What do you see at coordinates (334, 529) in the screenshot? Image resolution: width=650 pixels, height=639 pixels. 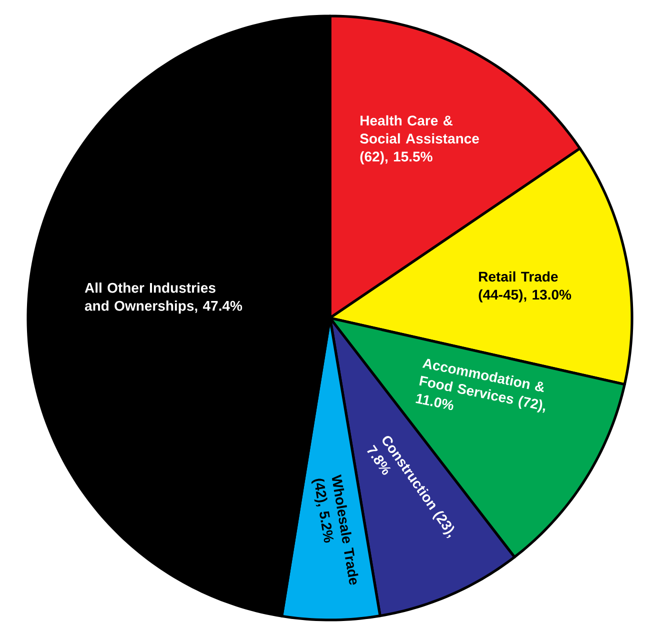 I see `slice-label: Wholesale Trade (42), 5.2%` at bounding box center [334, 529].